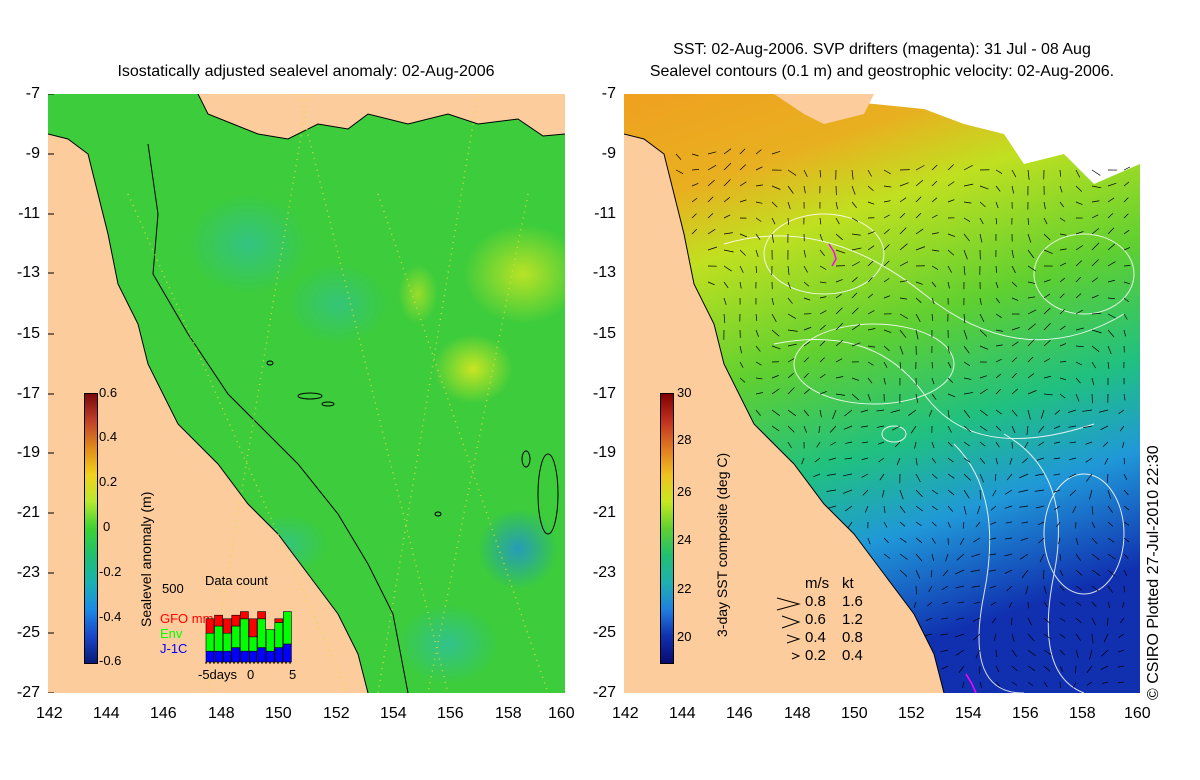 The height and width of the screenshot is (780, 1200). What do you see at coordinates (968, 713) in the screenshot?
I see `lon-tick: 154` at bounding box center [968, 713].